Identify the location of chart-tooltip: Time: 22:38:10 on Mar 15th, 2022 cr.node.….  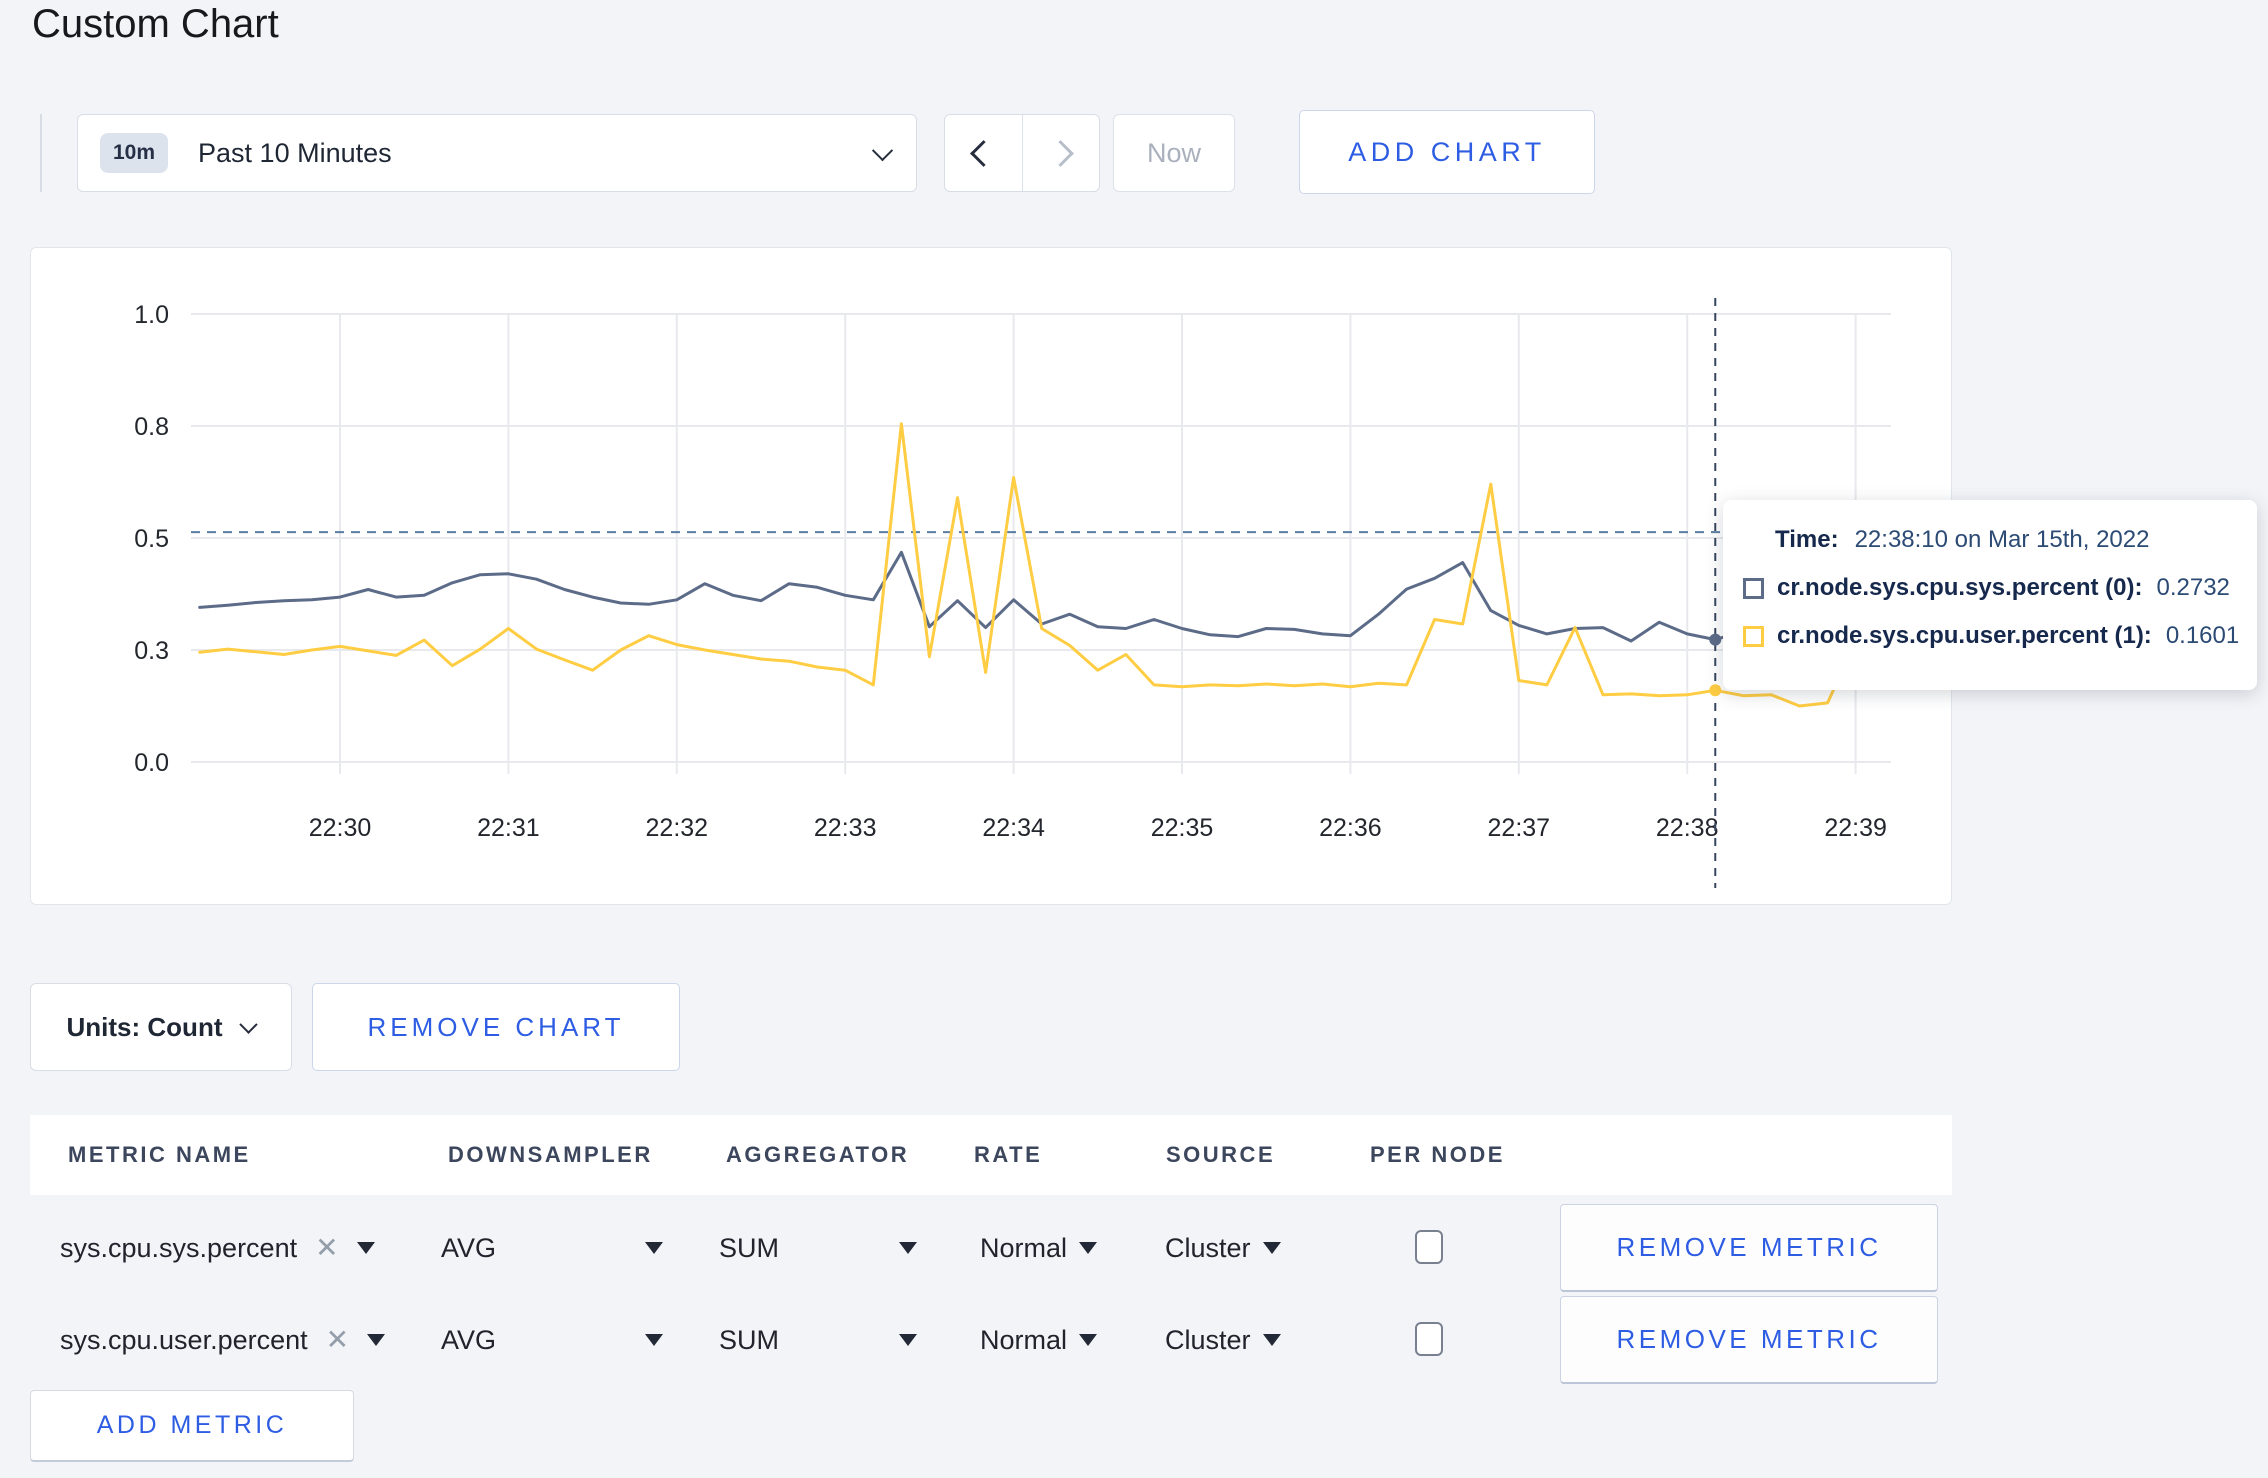
(1990, 595).